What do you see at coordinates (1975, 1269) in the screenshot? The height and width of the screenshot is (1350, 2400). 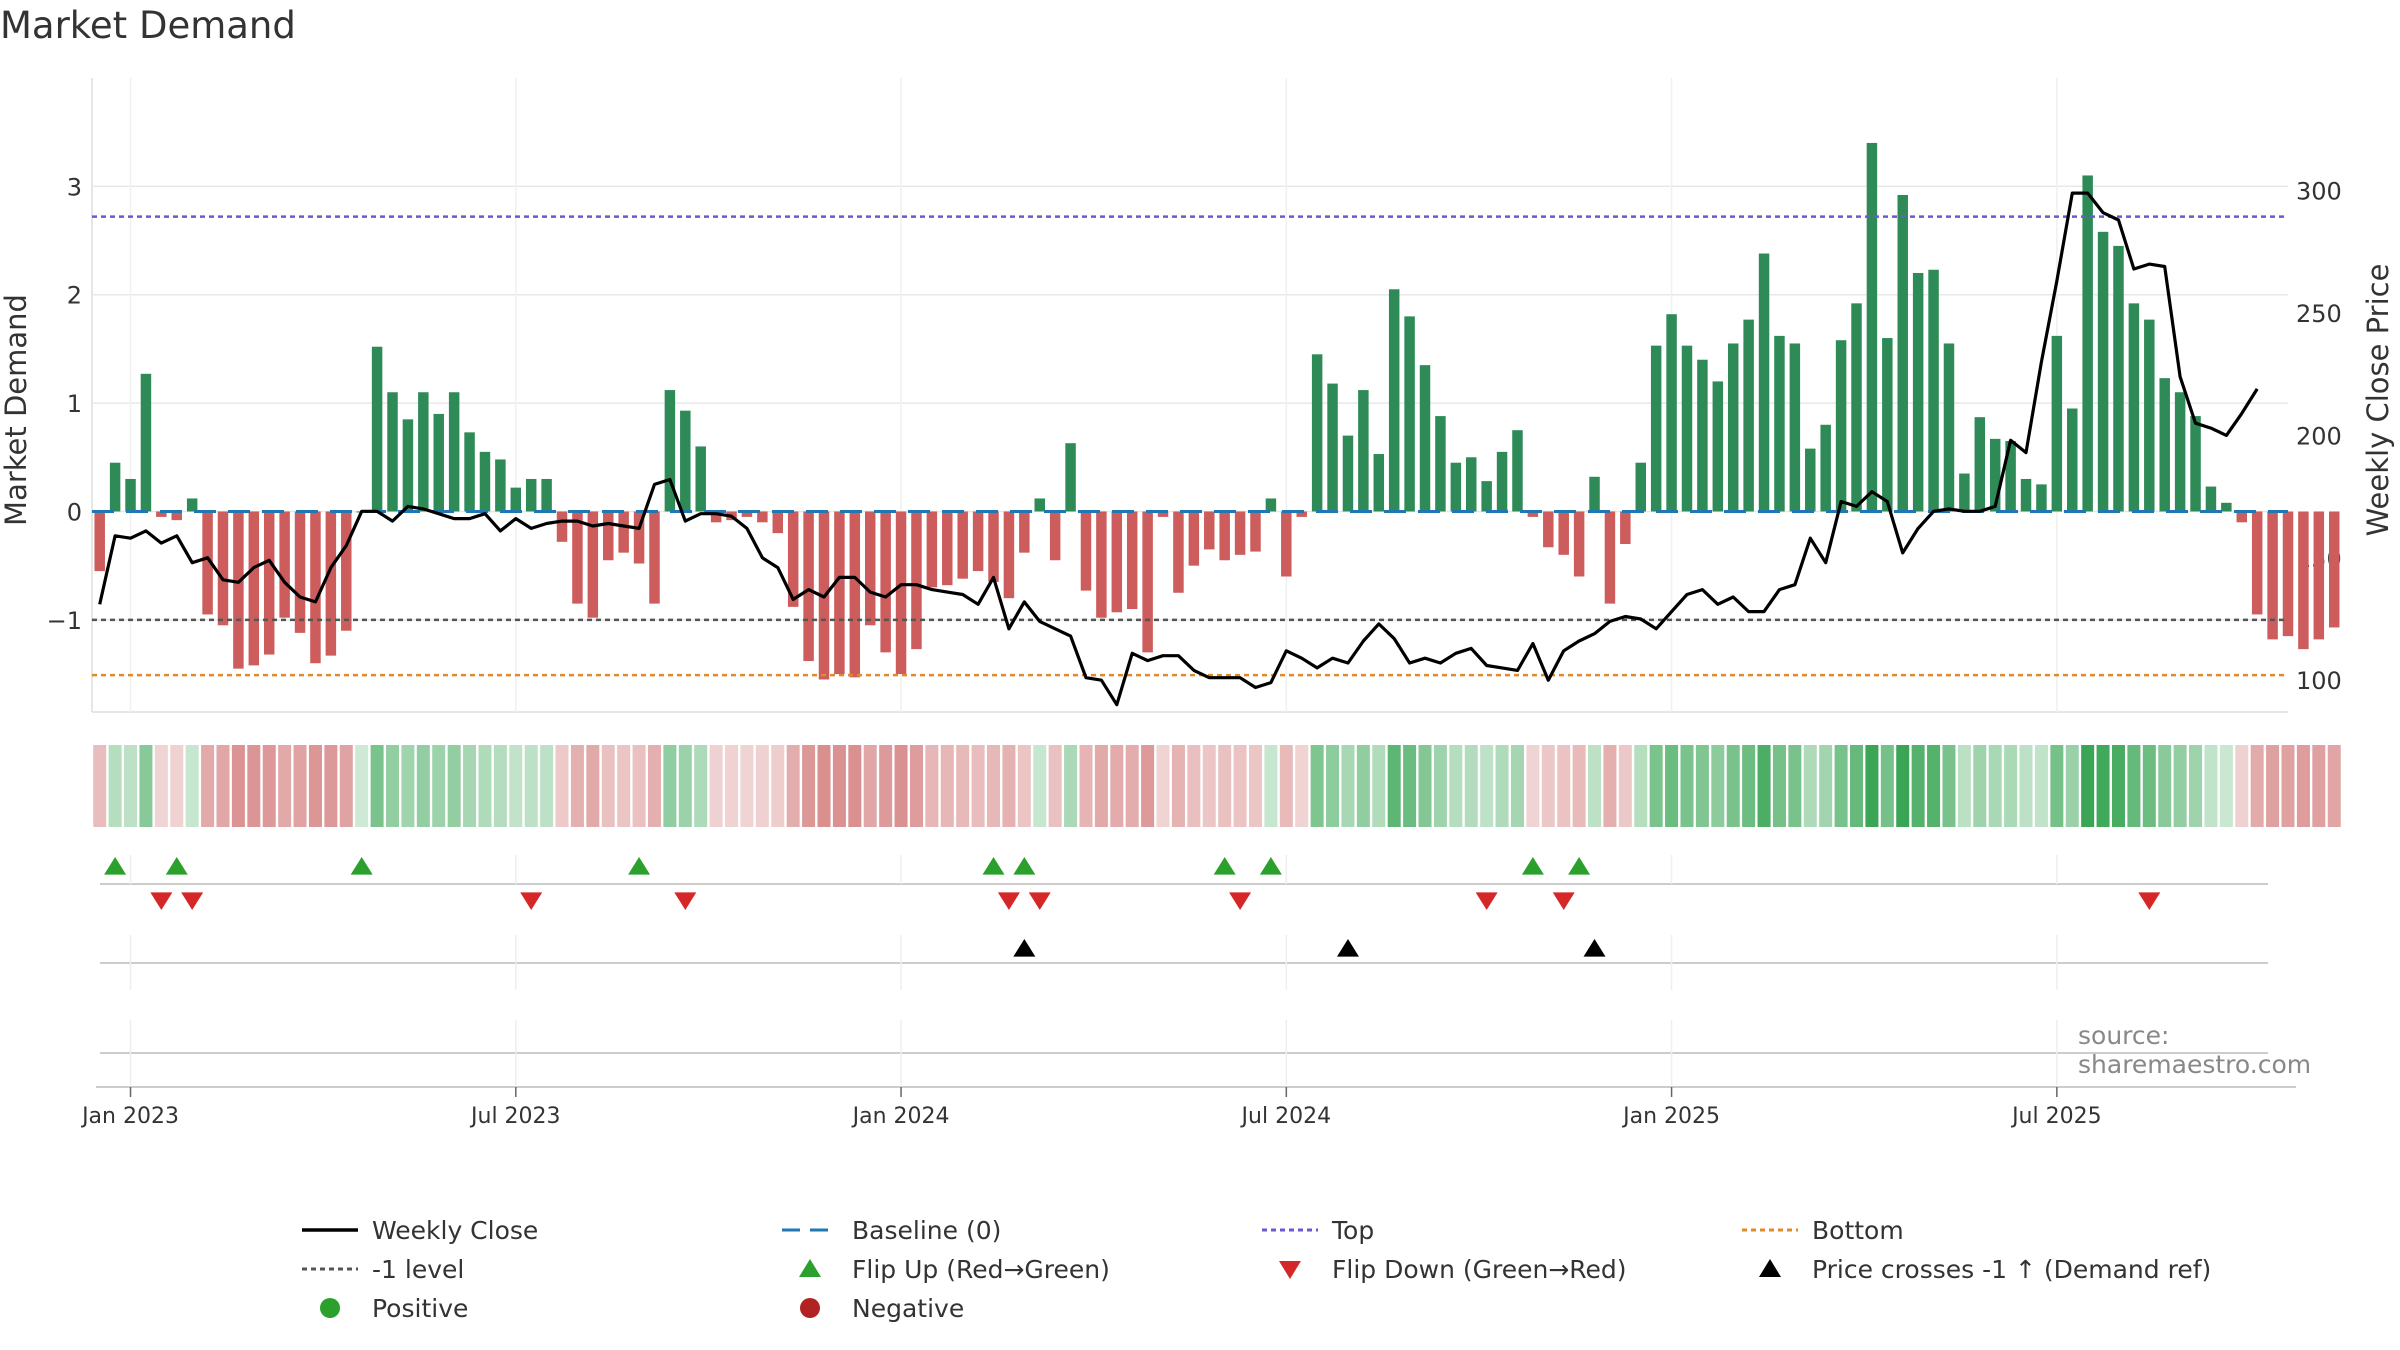 I see `legend-item-cross-up: Price crosses -1 ↑ (Demand ref)` at bounding box center [1975, 1269].